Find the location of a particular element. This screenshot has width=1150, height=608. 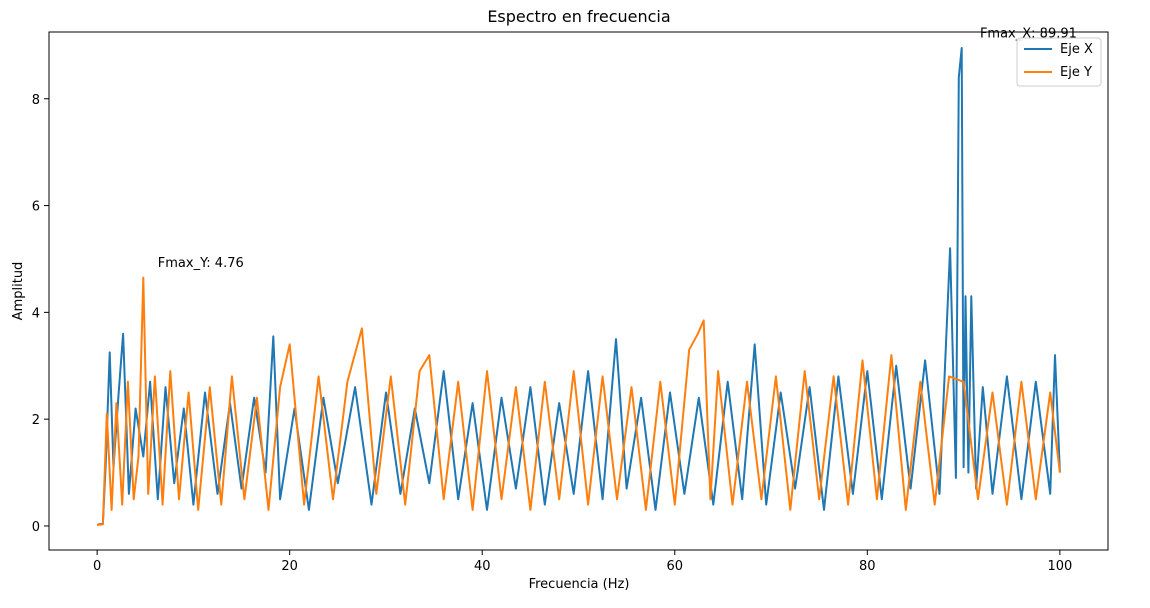

y-tick-label: 2 is located at coordinates (36, 420).